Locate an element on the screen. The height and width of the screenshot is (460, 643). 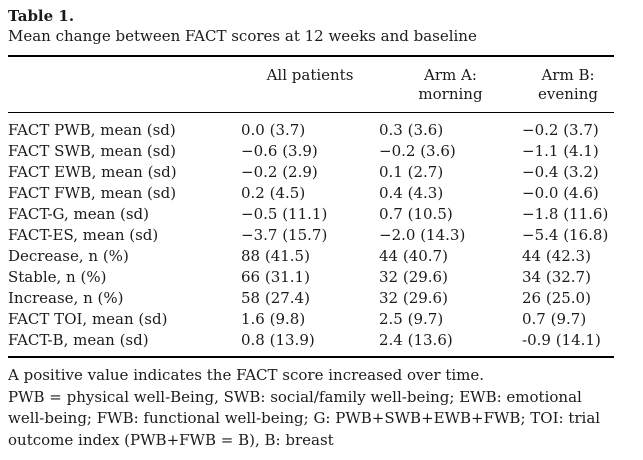
column-header-row-labels is located at coordinates (124, 84).